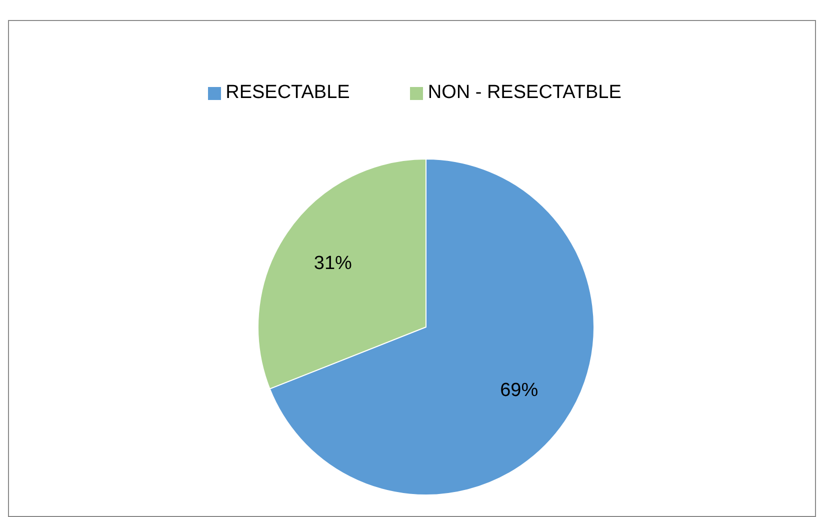 The image size is (821, 517). I want to click on legend-label: NON - RESECTATBLE, so click(524, 93).